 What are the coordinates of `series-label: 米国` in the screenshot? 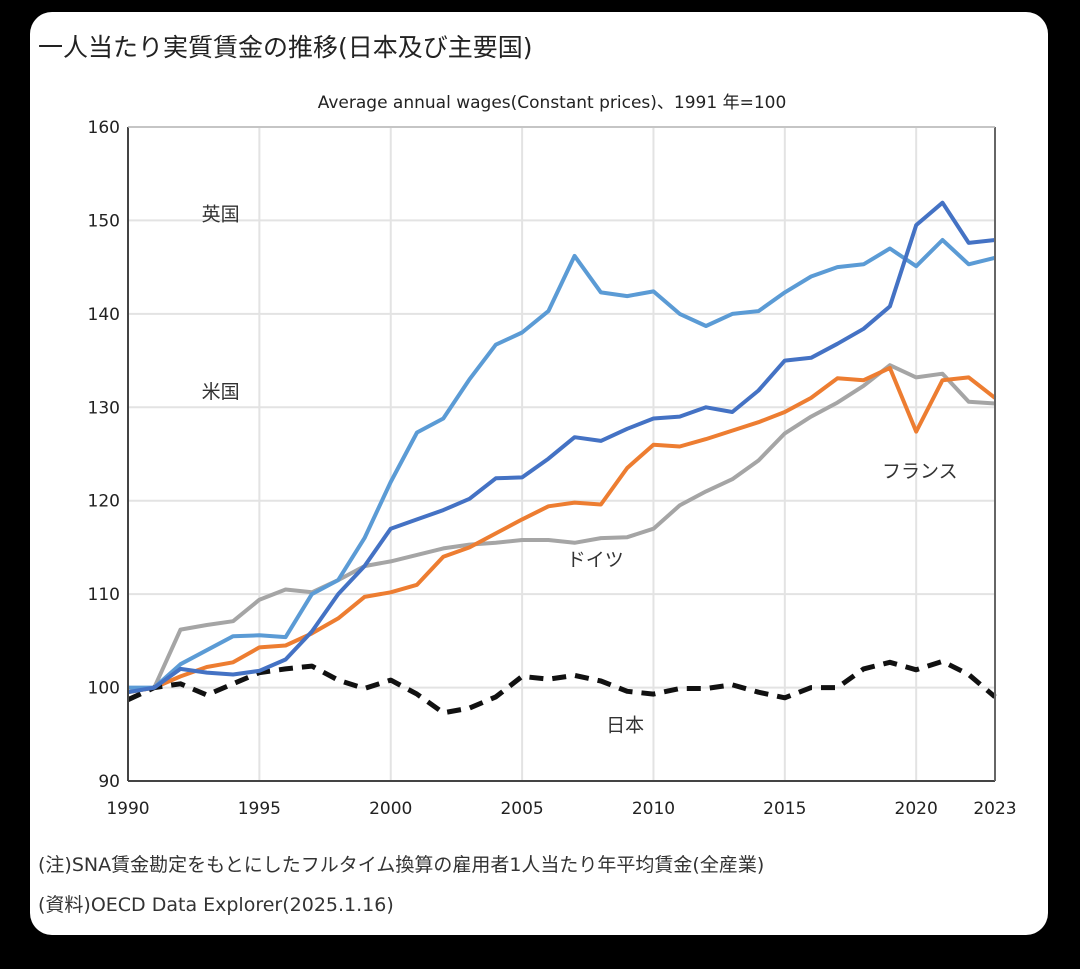 It's located at (221, 392).